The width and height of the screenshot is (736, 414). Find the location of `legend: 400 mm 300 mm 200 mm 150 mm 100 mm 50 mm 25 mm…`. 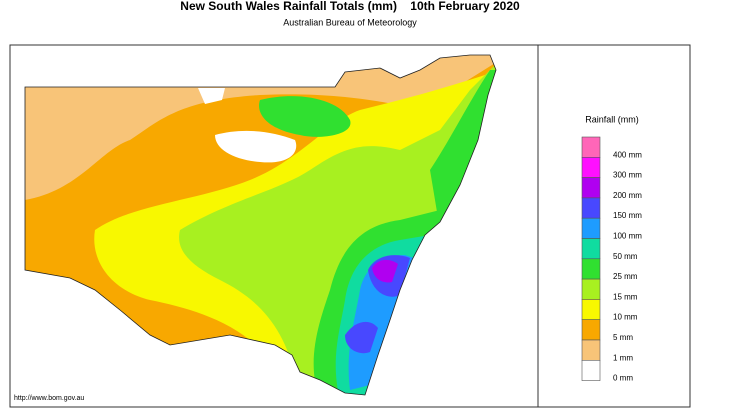

legend: 400 mm 300 mm 200 mm 150 mm 100 mm 50 mm 25 mm… is located at coordinates (611, 259).